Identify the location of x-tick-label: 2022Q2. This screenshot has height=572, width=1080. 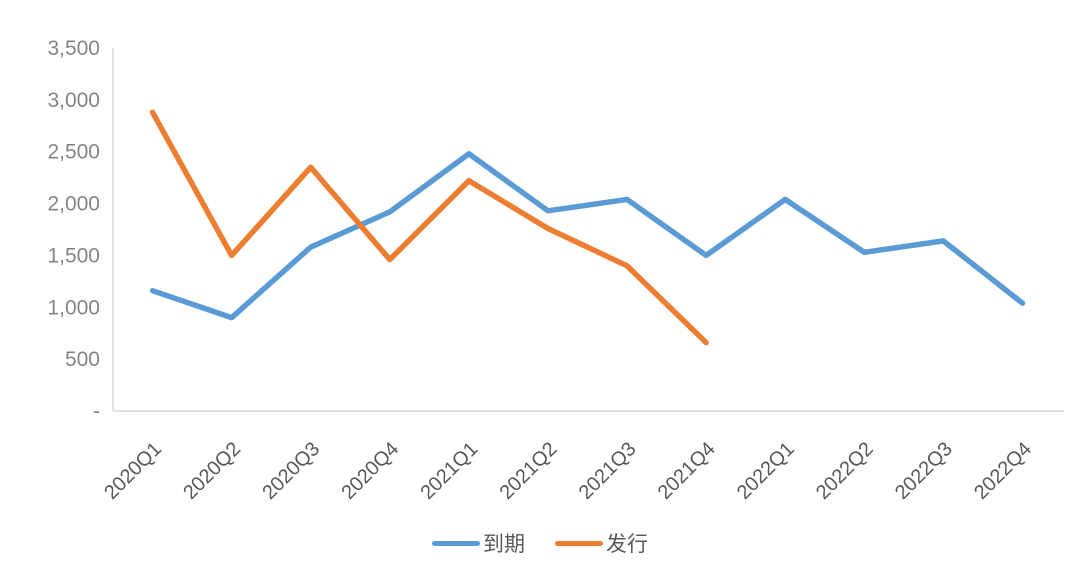
(845, 471).